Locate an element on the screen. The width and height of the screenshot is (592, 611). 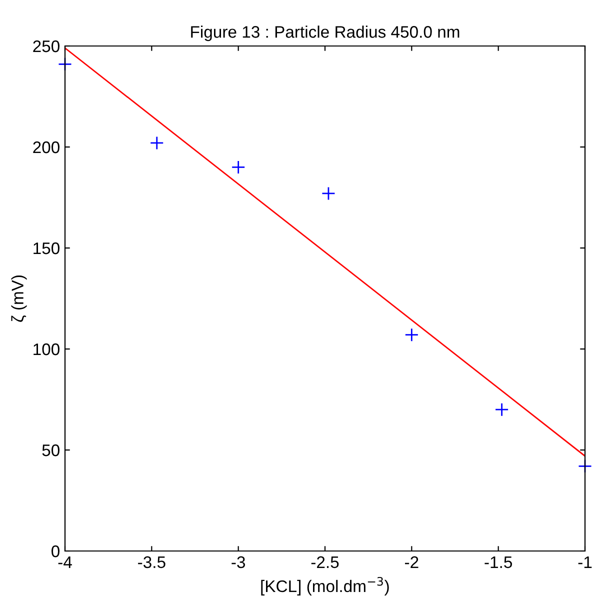
x-tick-label: -3.5 is located at coordinates (152, 562).